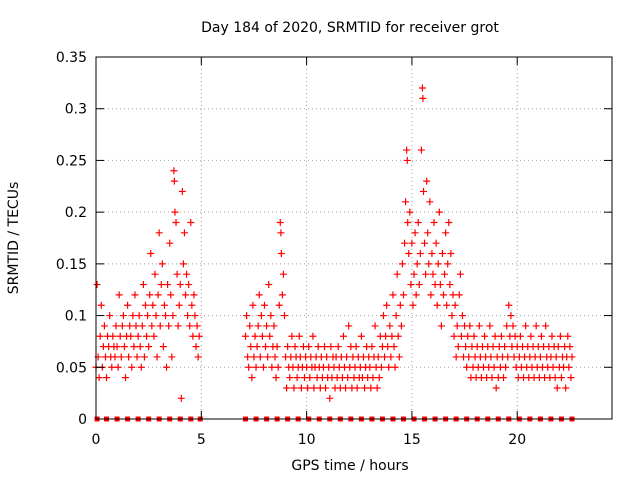 This screenshot has height=480, width=640. Describe the element at coordinates (71, 161) in the screenshot. I see `y-tick-label: 0.25` at that location.